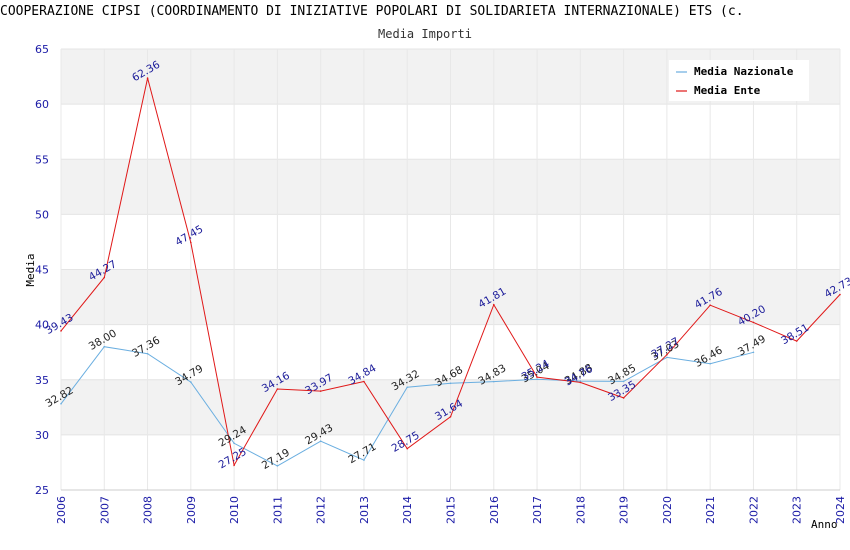 Image resolution: width=850 pixels, height=550 pixels. I want to click on y-tick-label: 35, so click(42, 380).